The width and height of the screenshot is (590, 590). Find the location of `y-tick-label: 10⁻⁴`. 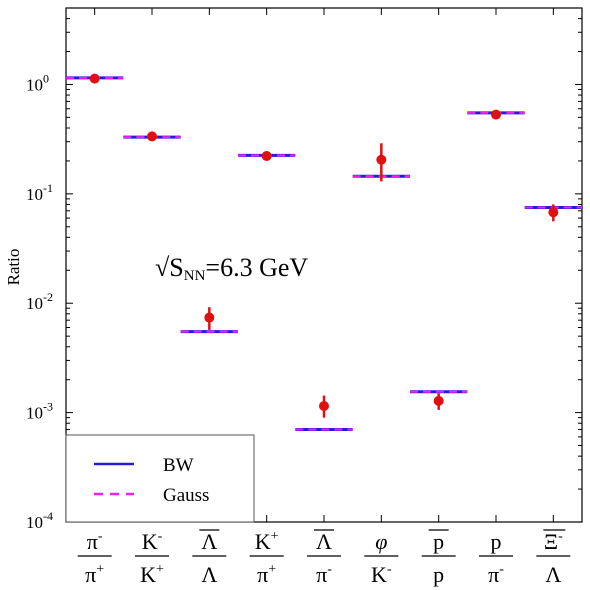

y-tick-label: 10⁻⁴ is located at coordinates (39, 520).